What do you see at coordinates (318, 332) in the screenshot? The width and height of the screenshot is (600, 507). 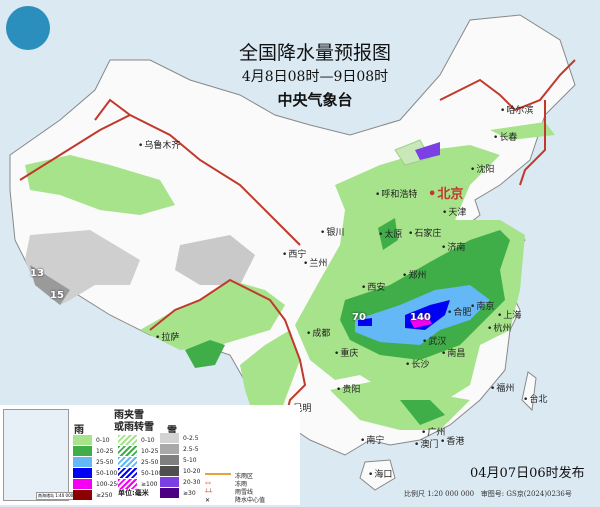 I see `city-label: 成都` at bounding box center [318, 332].